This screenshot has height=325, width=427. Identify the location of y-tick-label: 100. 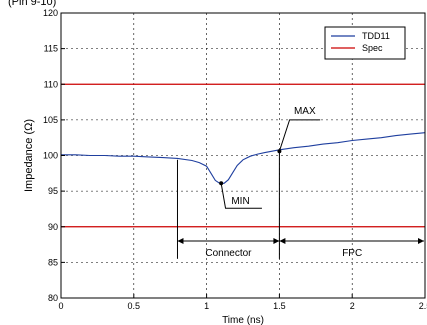
(50, 156).